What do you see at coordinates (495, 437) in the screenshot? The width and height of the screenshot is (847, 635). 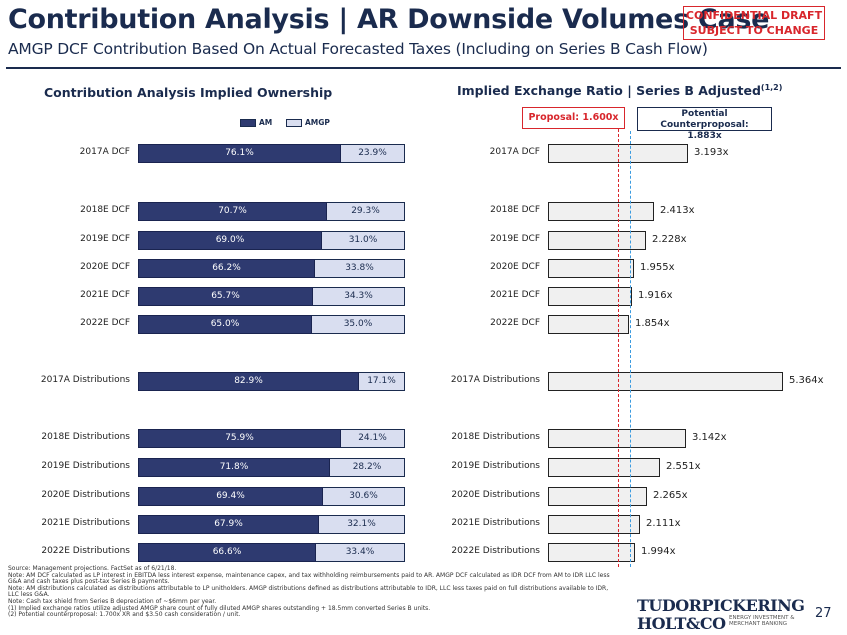 I see `xr-row-label: 2018E Distributions` at bounding box center [495, 437].